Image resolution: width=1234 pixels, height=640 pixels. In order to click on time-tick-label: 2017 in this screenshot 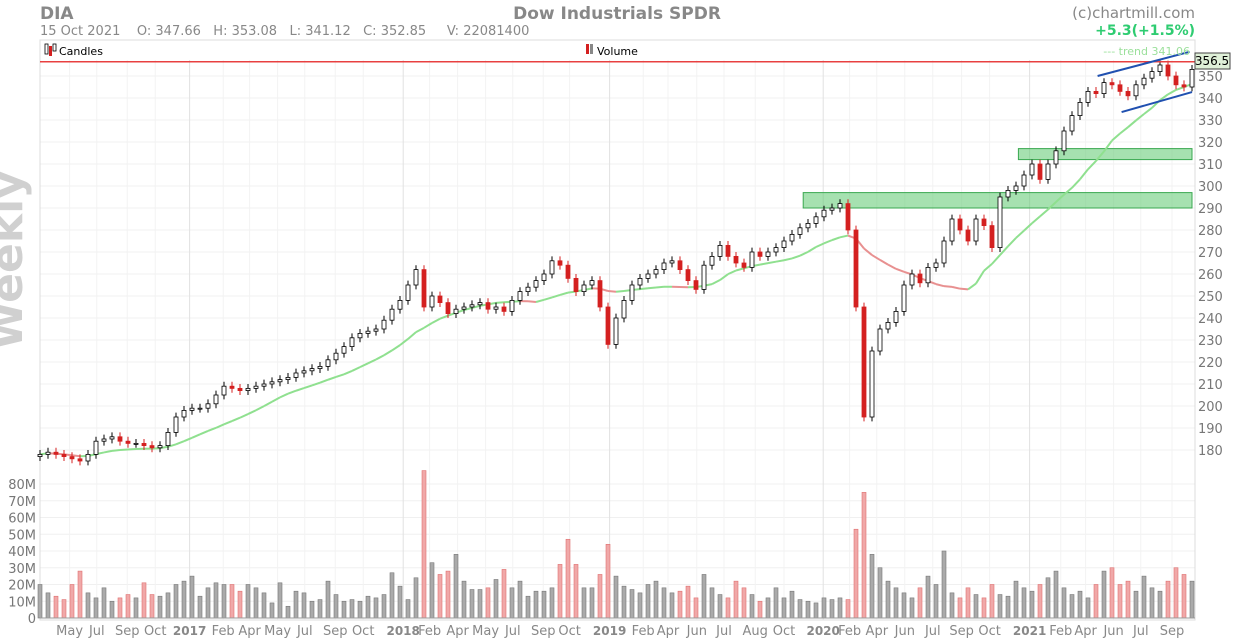, I will do `click(189, 631)`.